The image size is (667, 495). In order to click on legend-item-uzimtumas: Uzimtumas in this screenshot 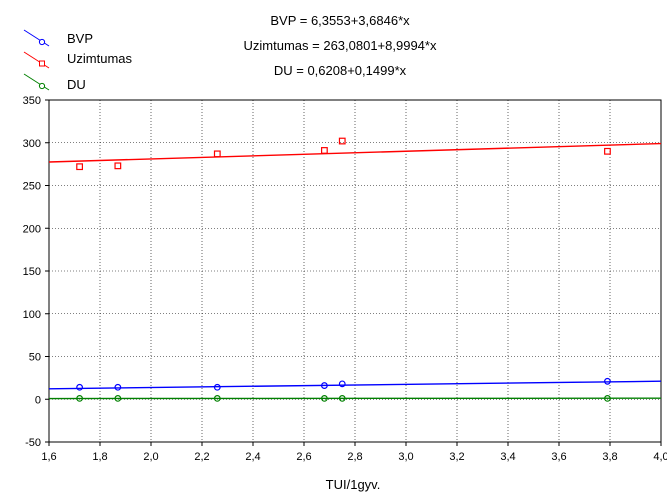, I will do `click(78, 60)`.